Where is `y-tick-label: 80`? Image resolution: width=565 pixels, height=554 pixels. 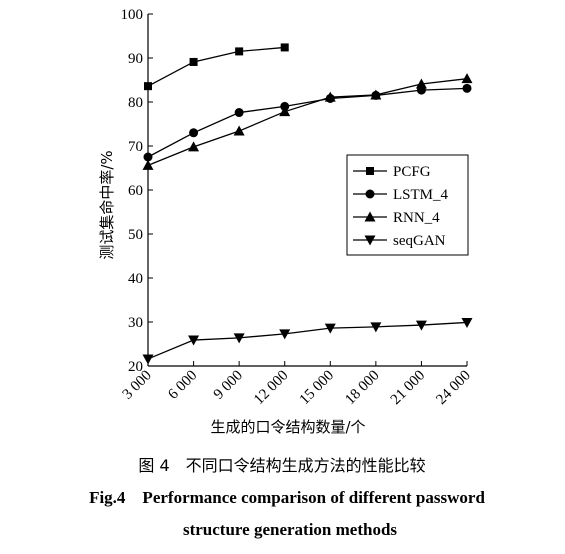 y-tick-label: 80 is located at coordinates (135, 103).